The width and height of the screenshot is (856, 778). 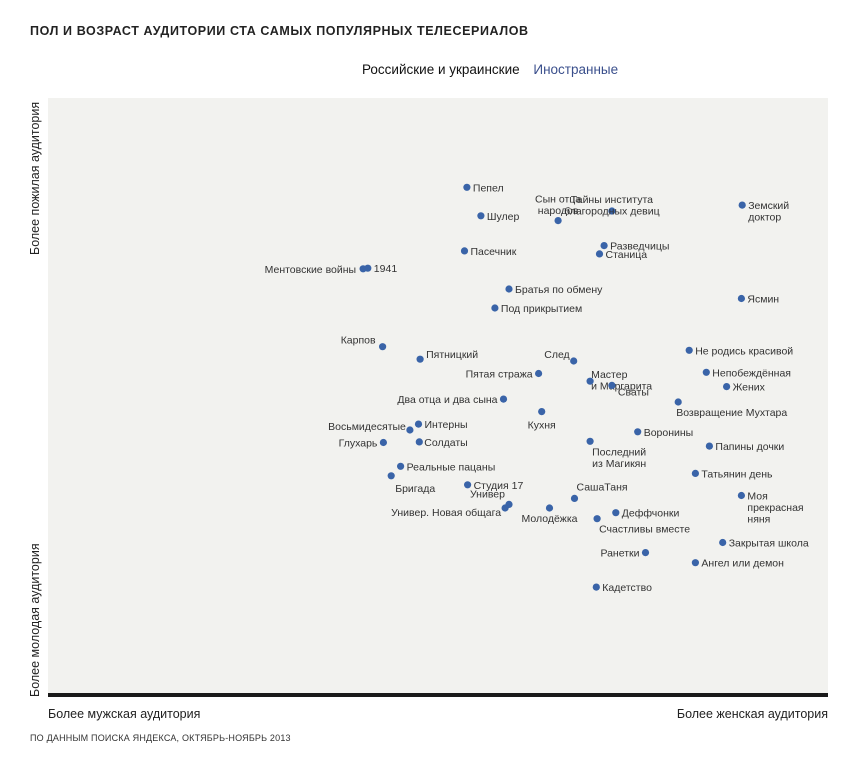 I want to click on series-point: Глухарь, so click(x=363, y=444).